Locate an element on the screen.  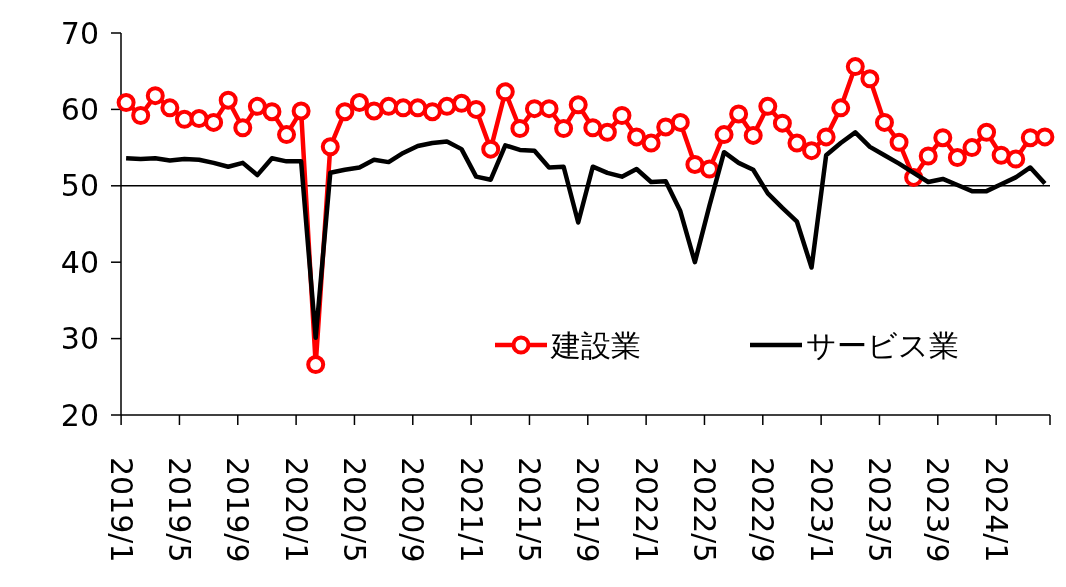
x-tick-label: 2019/1 is located at coordinates (121, 510).